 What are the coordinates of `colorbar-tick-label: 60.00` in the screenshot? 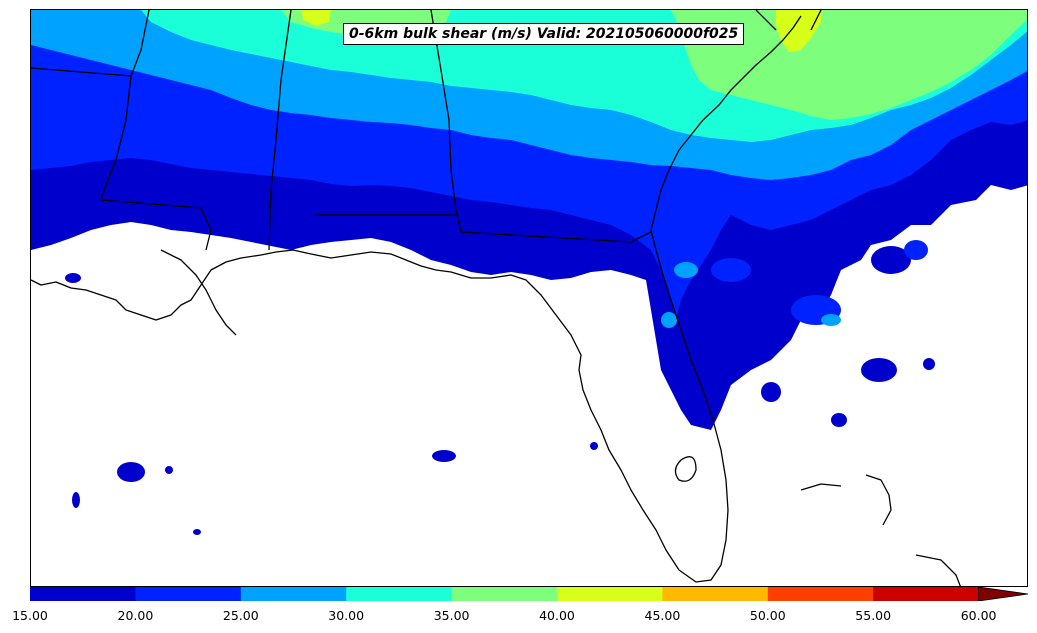 It's located at (978, 615).